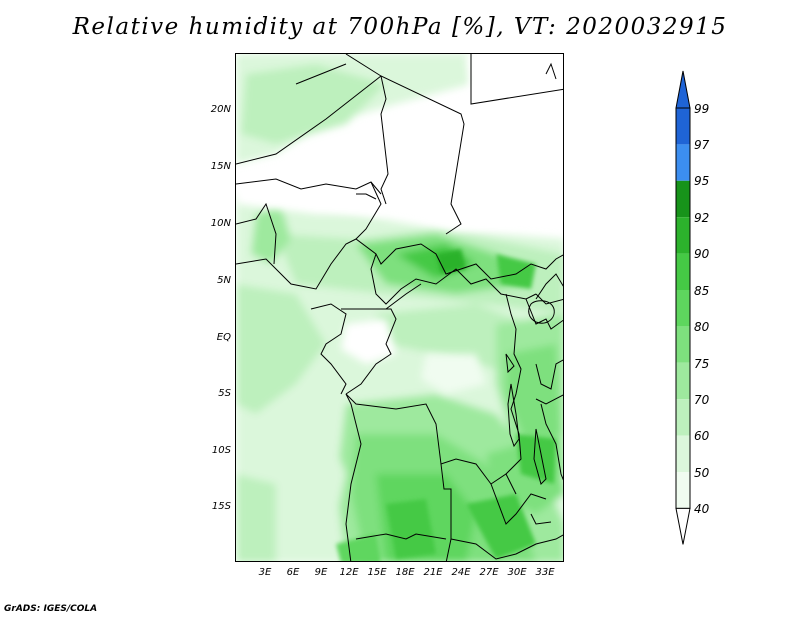 The width and height of the screenshot is (800, 618). Describe the element at coordinates (405, 572) in the screenshot. I see `lon-label-18e: 18E` at that location.